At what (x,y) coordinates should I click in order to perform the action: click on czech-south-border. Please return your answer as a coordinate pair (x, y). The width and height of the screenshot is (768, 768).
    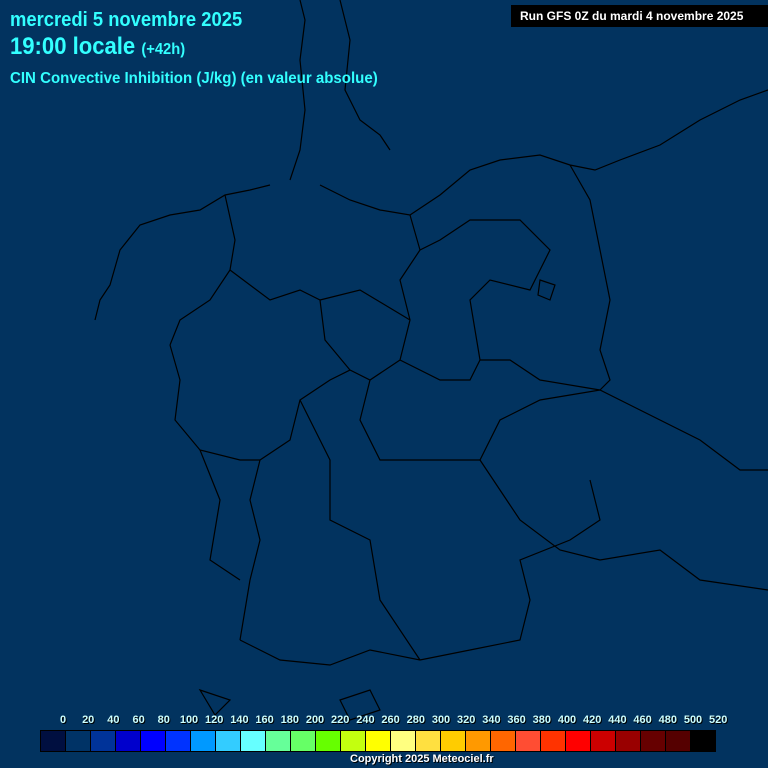
    Looking at the image, I should click on (623, 525).